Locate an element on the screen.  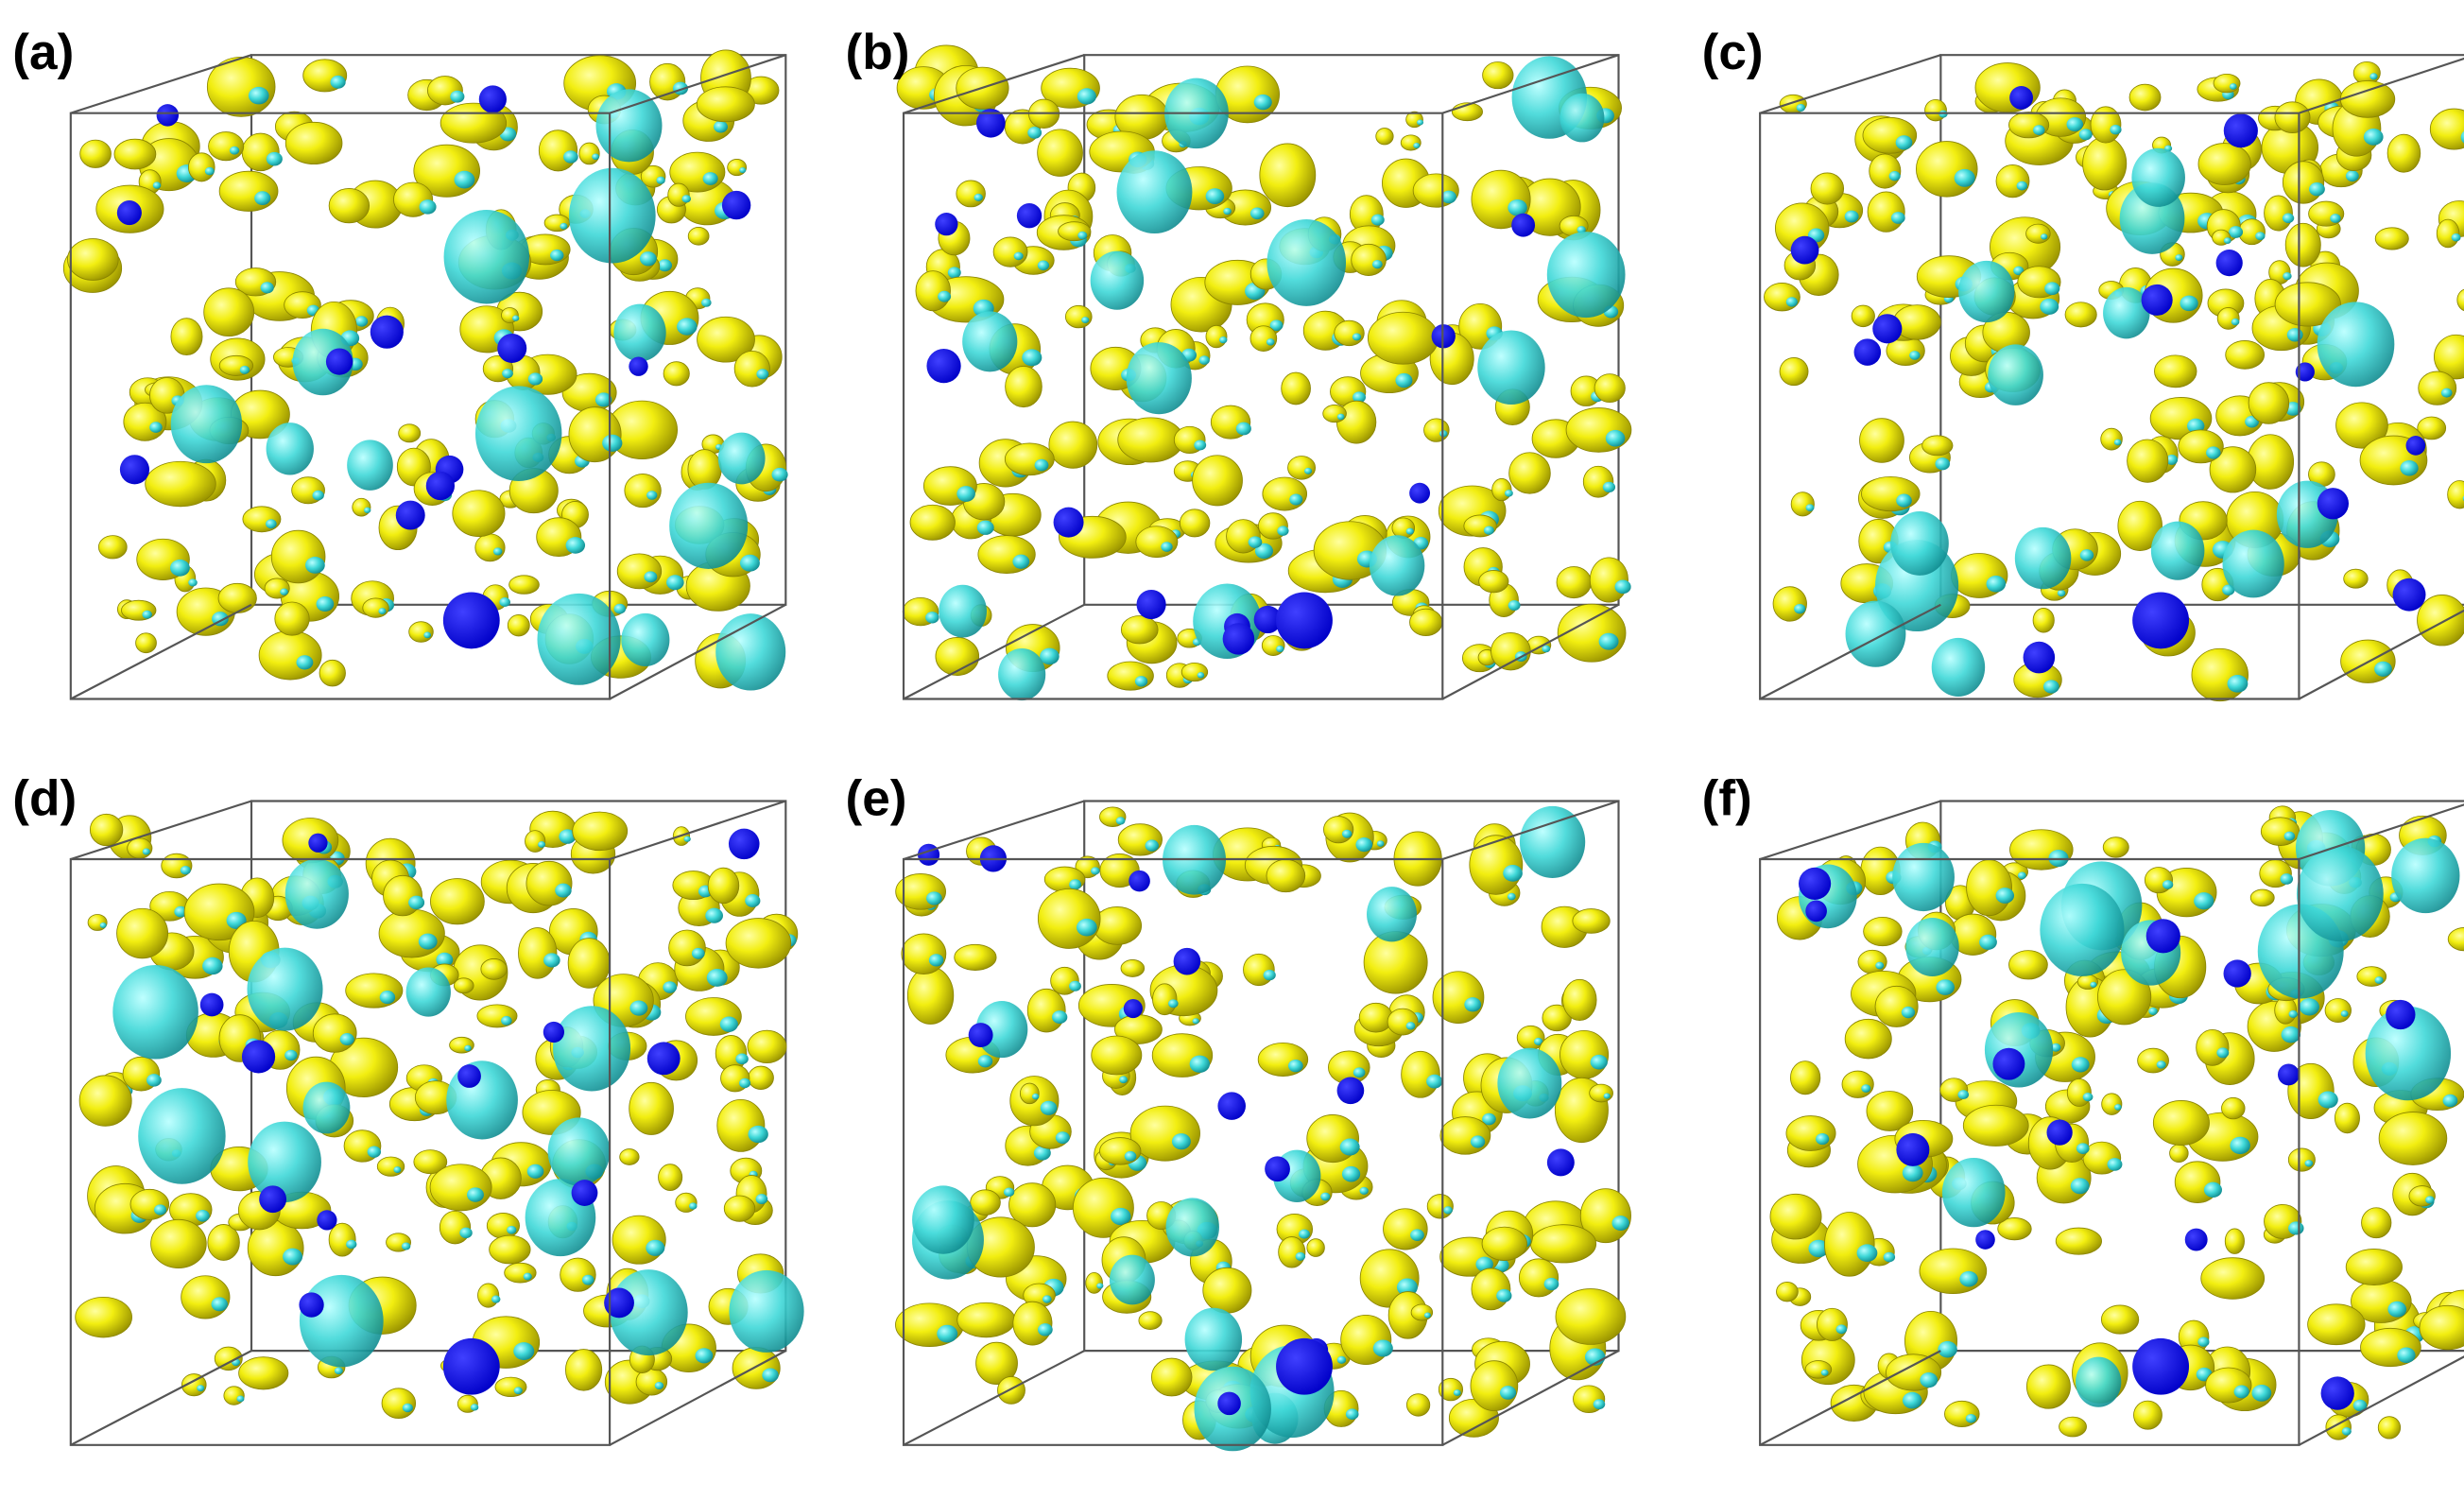
panel-label: (f) is located at coordinates (1727, 798).